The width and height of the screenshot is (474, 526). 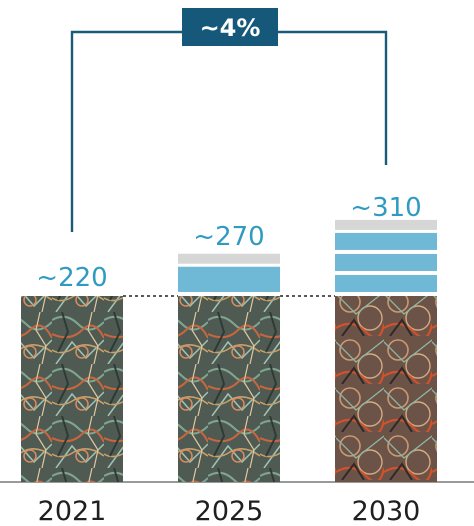 What do you see at coordinates (385, 208) in the screenshot?
I see `value-label-2030: ~310` at bounding box center [385, 208].